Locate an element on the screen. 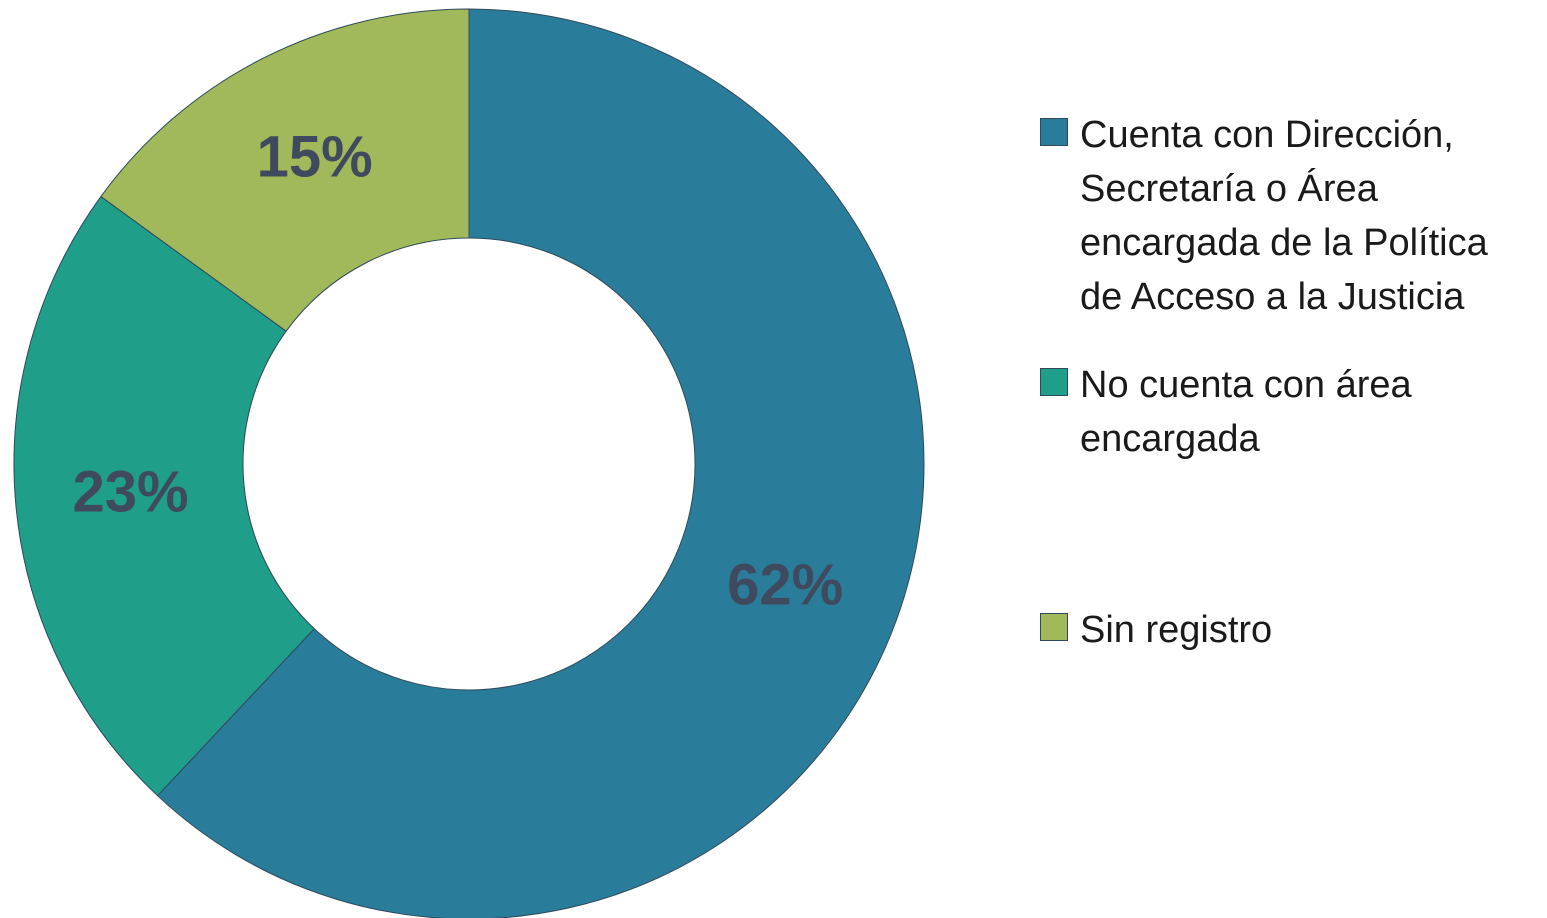 The width and height of the screenshot is (1547, 918). data-label: 23% is located at coordinates (130, 491).